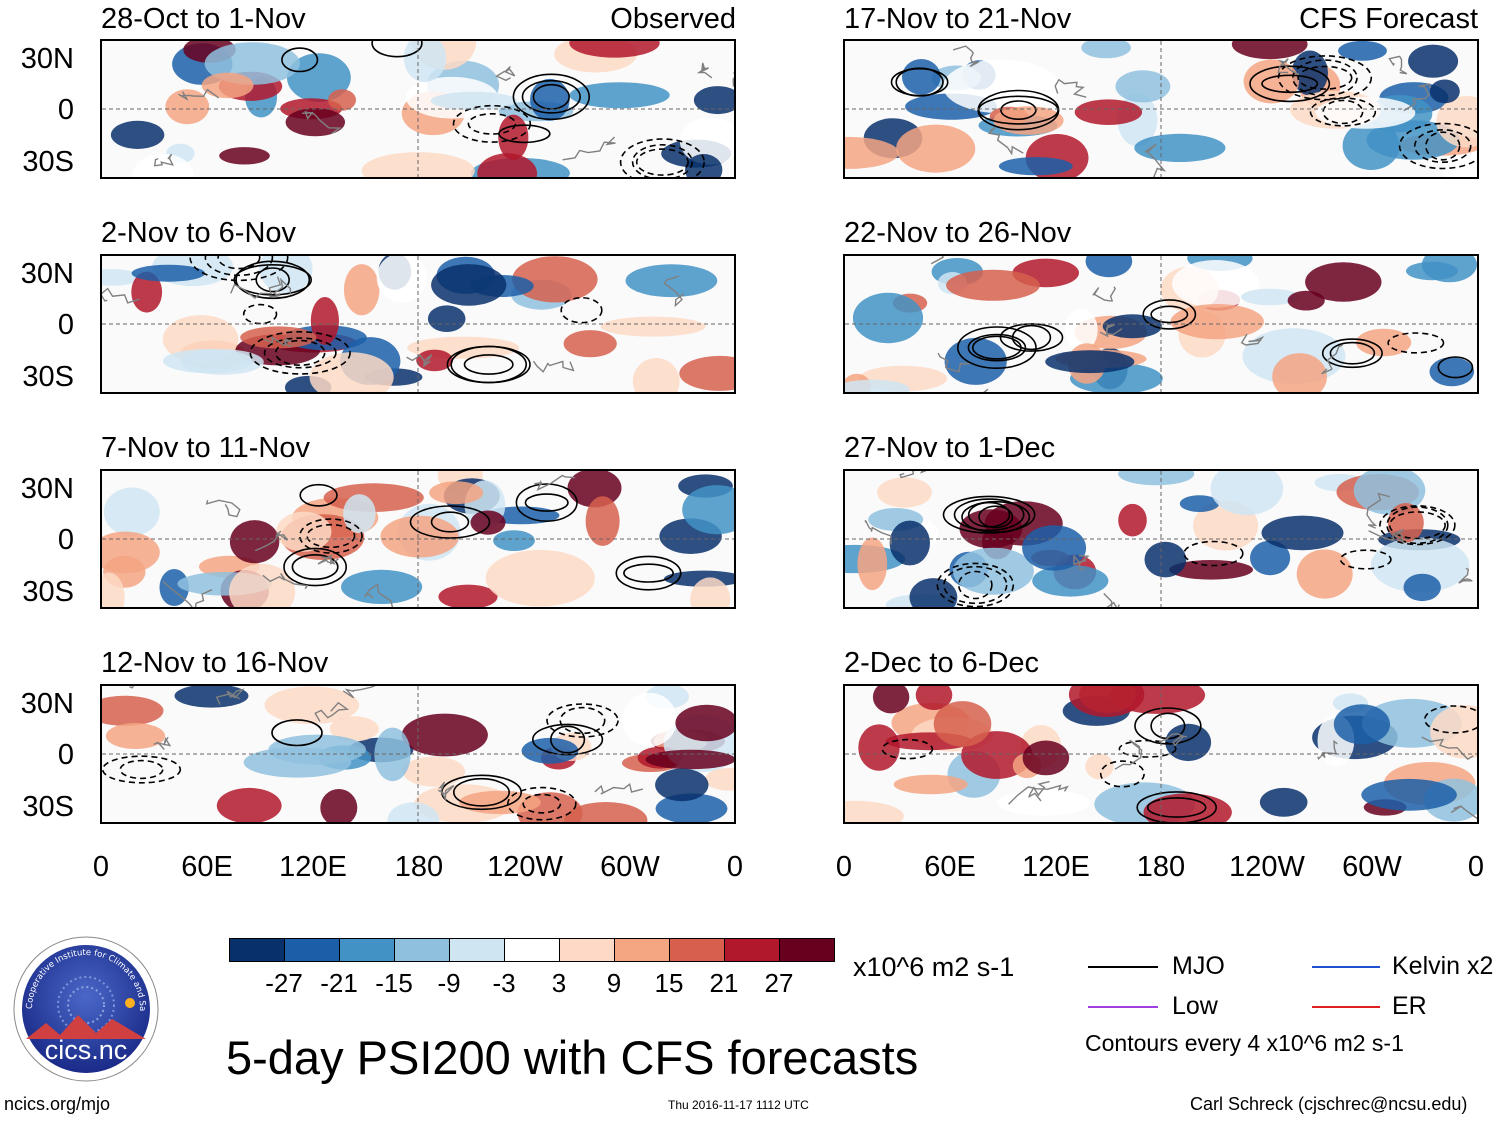 This screenshot has height=1121, width=1510. What do you see at coordinates (86, 1050) in the screenshot?
I see `logo-text: cics.nc` at bounding box center [86, 1050].